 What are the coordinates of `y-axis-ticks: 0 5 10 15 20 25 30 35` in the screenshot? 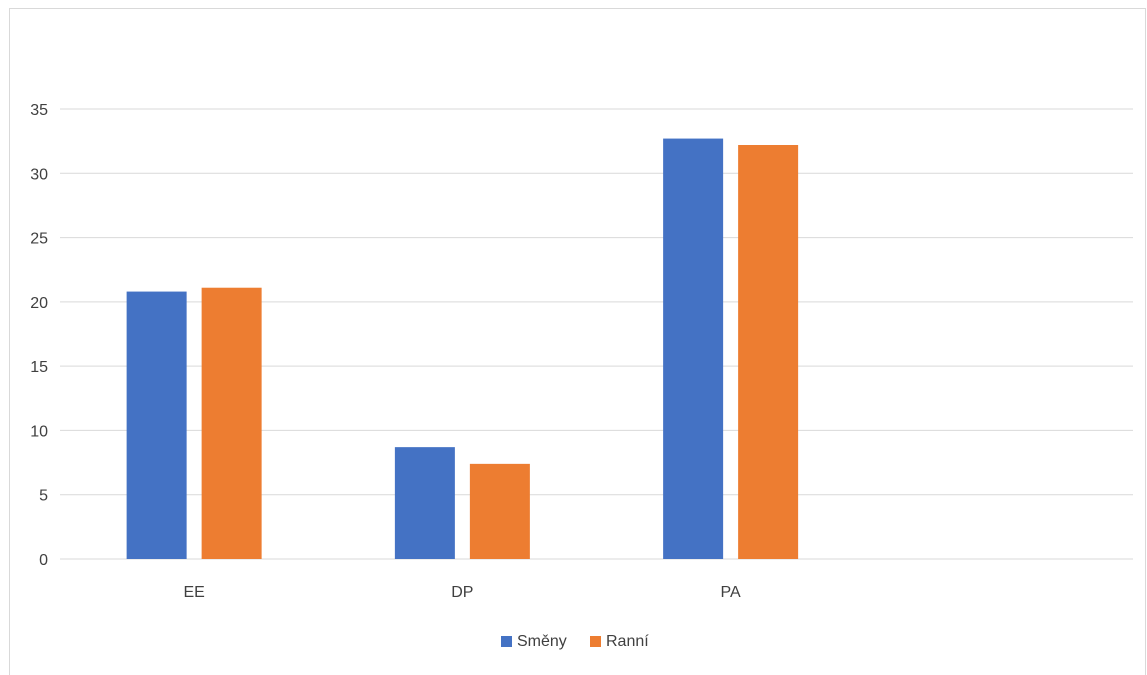 It's located at (39, 335).